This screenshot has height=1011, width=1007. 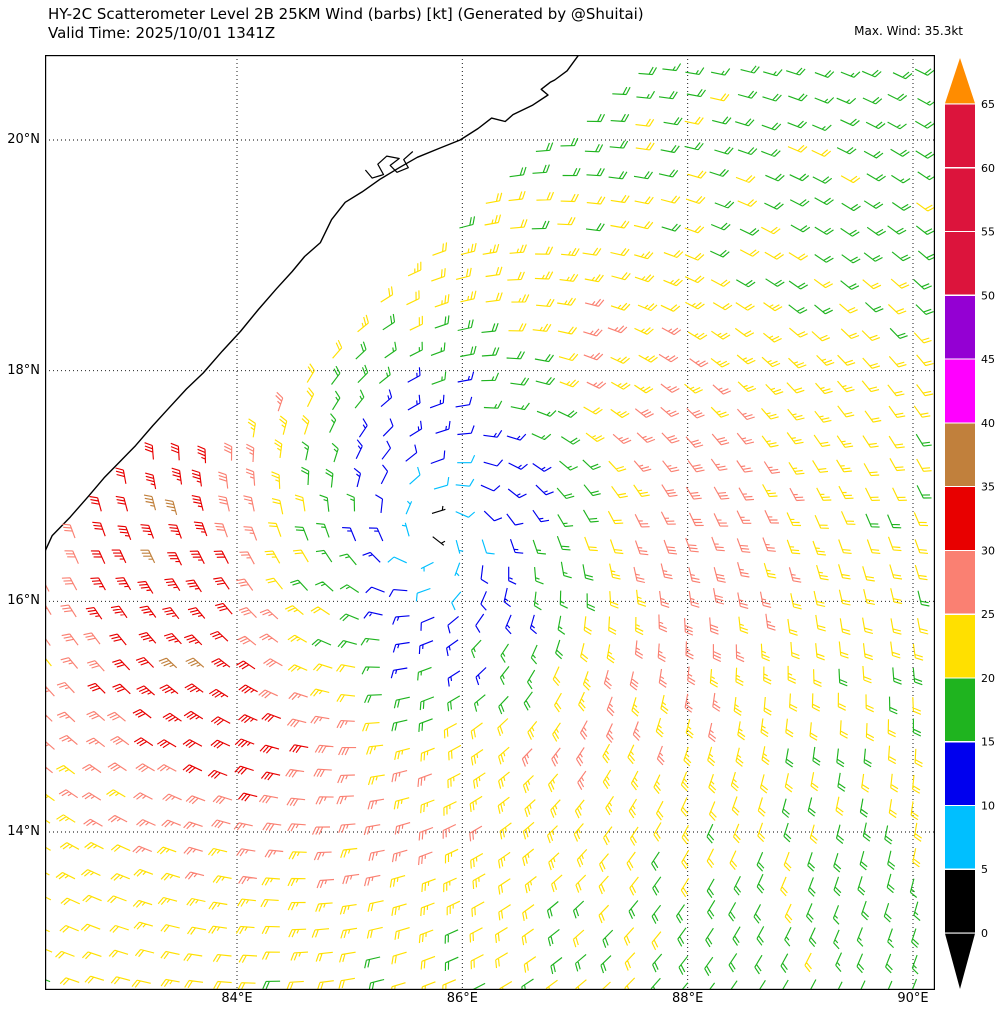 What do you see at coordinates (988, 168) in the screenshot?
I see `colorbar-tick-label-60: 60` at bounding box center [988, 168].